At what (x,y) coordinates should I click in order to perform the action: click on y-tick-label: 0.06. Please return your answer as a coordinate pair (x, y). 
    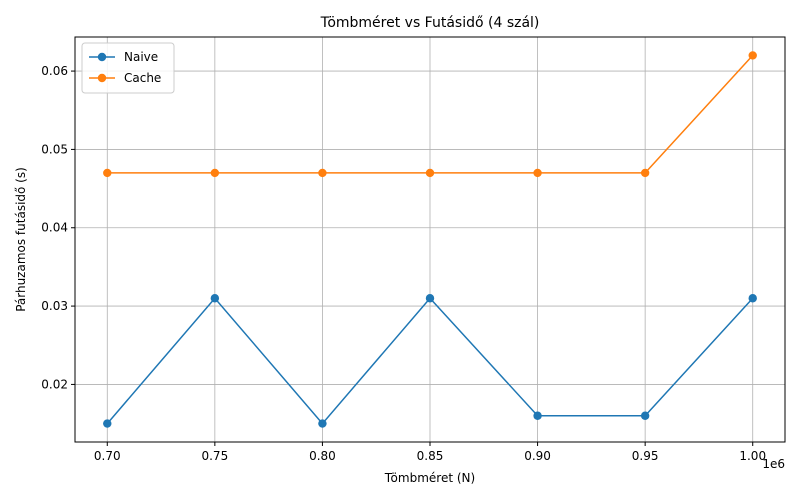
    Looking at the image, I should click on (54, 71).